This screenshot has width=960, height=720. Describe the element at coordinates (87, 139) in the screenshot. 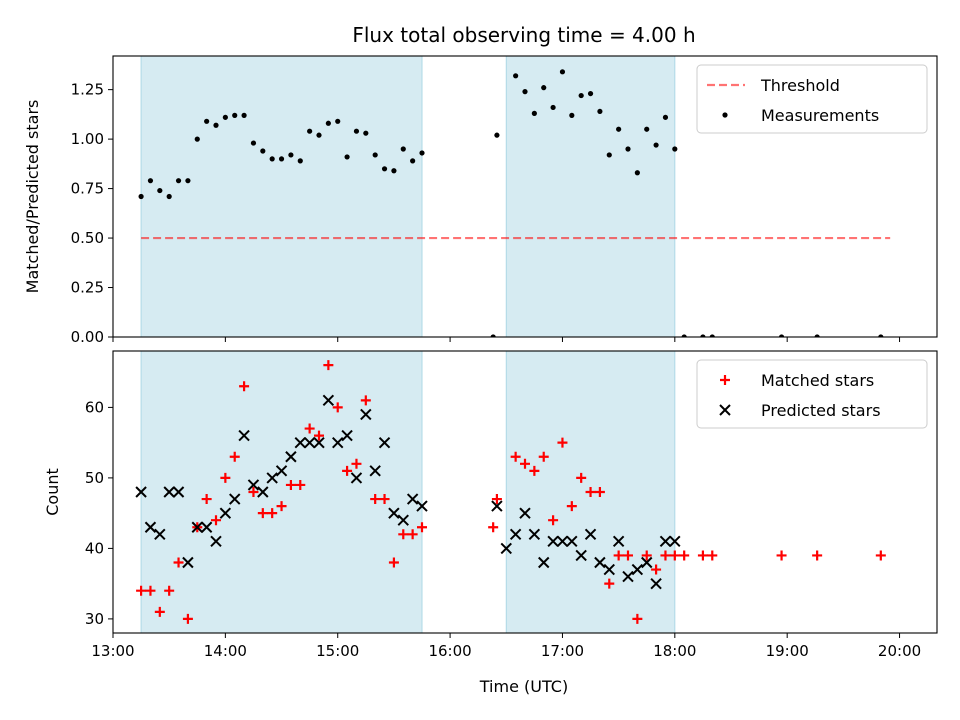

I see `y-tick-label: 1.00` at that location.